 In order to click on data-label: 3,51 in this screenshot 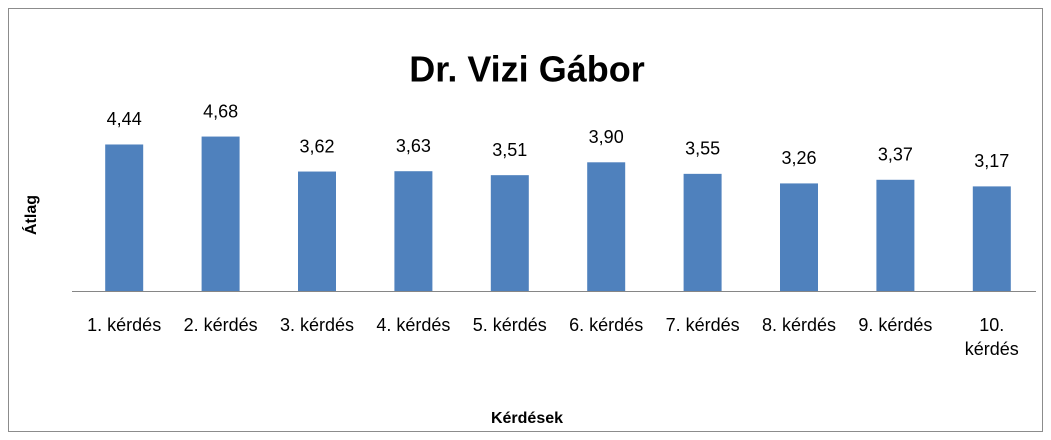, I will do `click(509, 150)`.